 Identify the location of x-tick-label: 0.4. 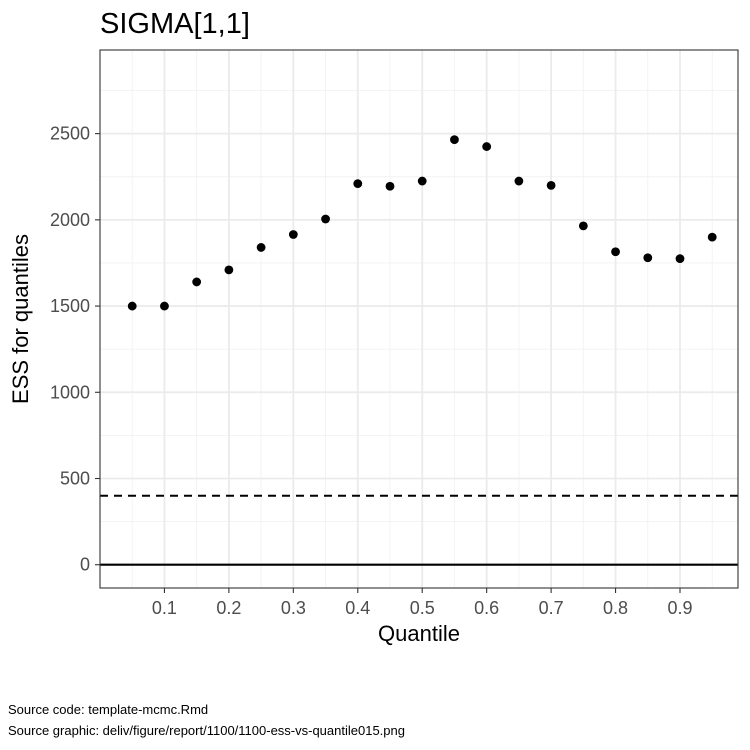
(357, 608).